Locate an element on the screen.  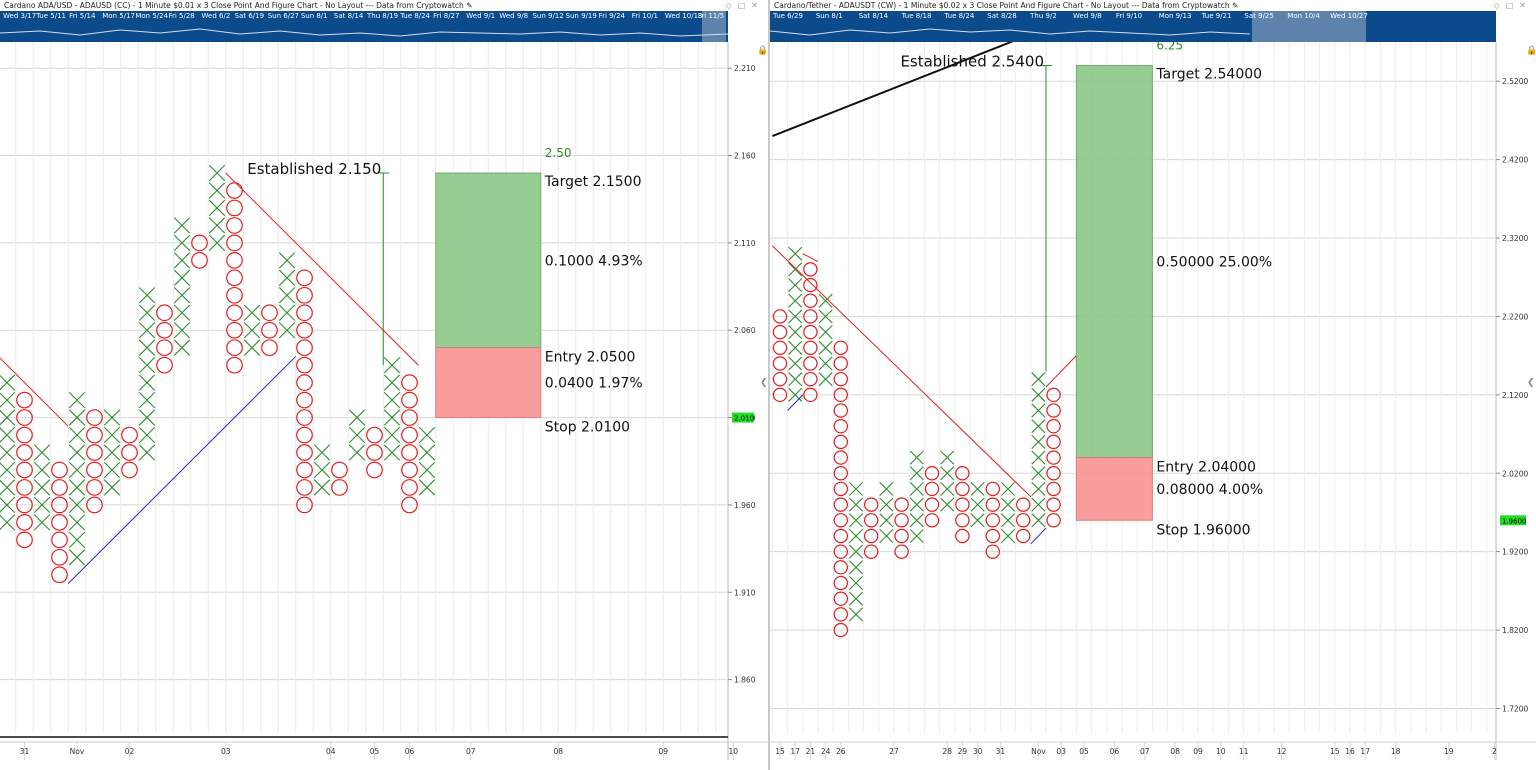
trendline is located at coordinates (795, 402).